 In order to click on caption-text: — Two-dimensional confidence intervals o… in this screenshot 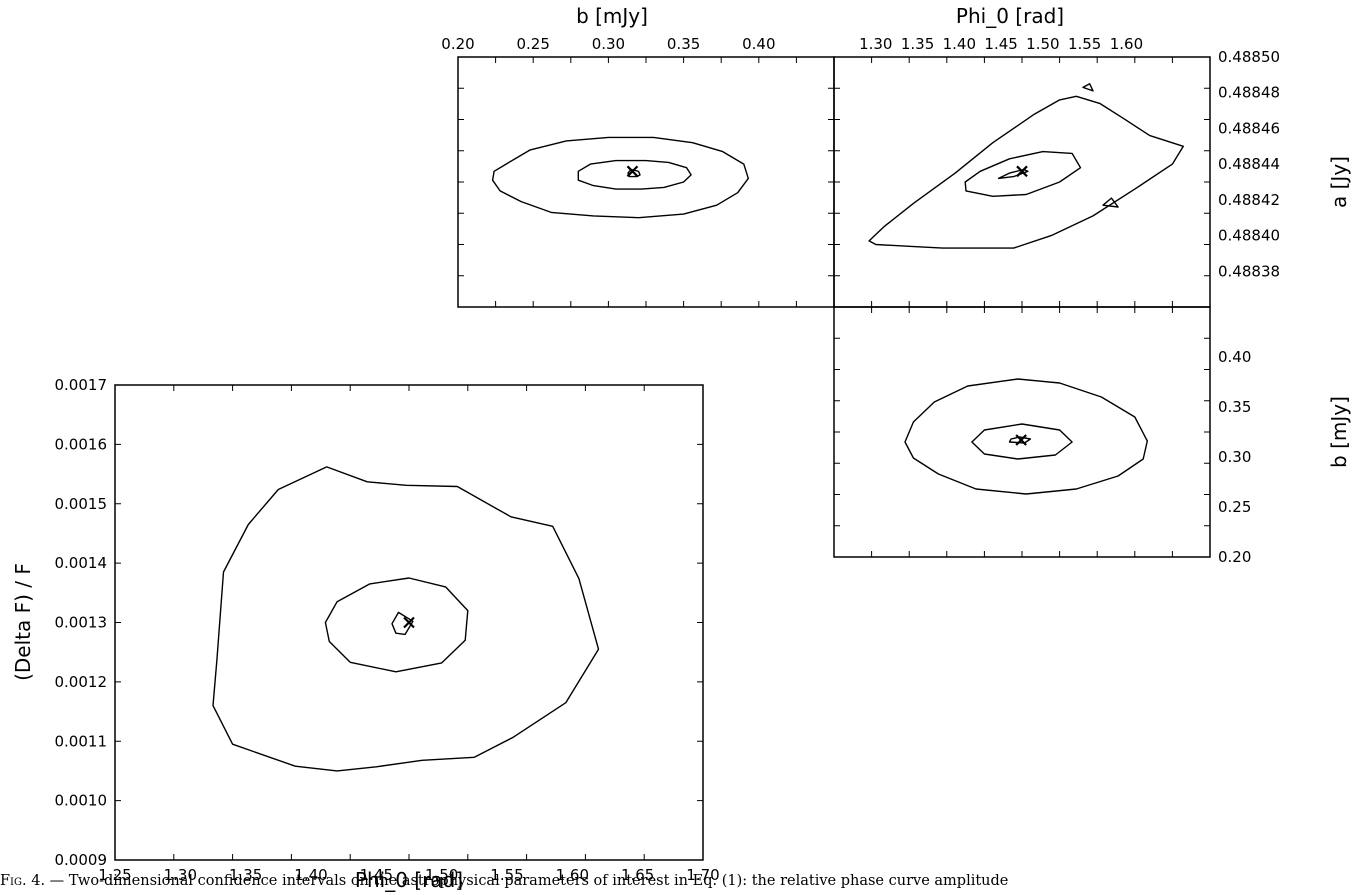, I will do `click(529, 881)`.